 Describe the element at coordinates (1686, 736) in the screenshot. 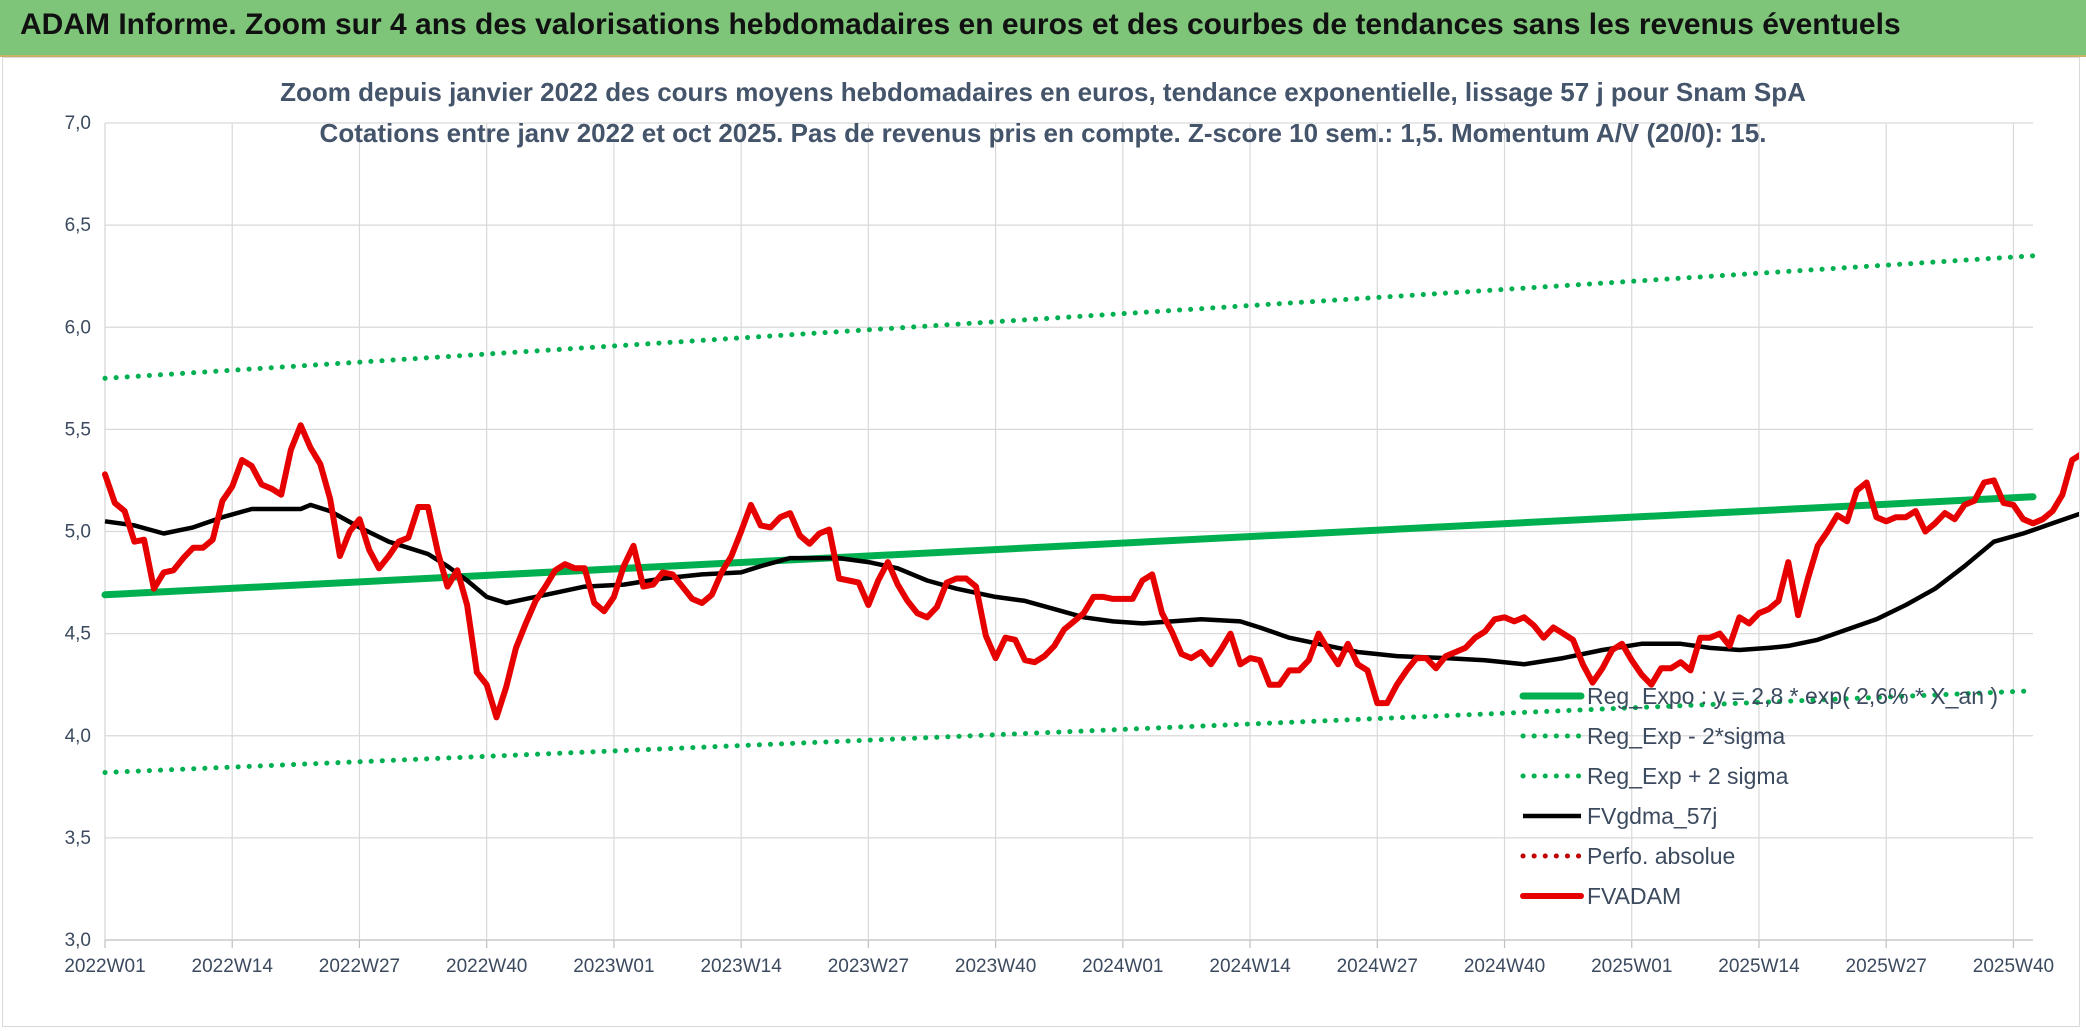

I see `legend-label: Reg_Exp - 2*sigma` at that location.